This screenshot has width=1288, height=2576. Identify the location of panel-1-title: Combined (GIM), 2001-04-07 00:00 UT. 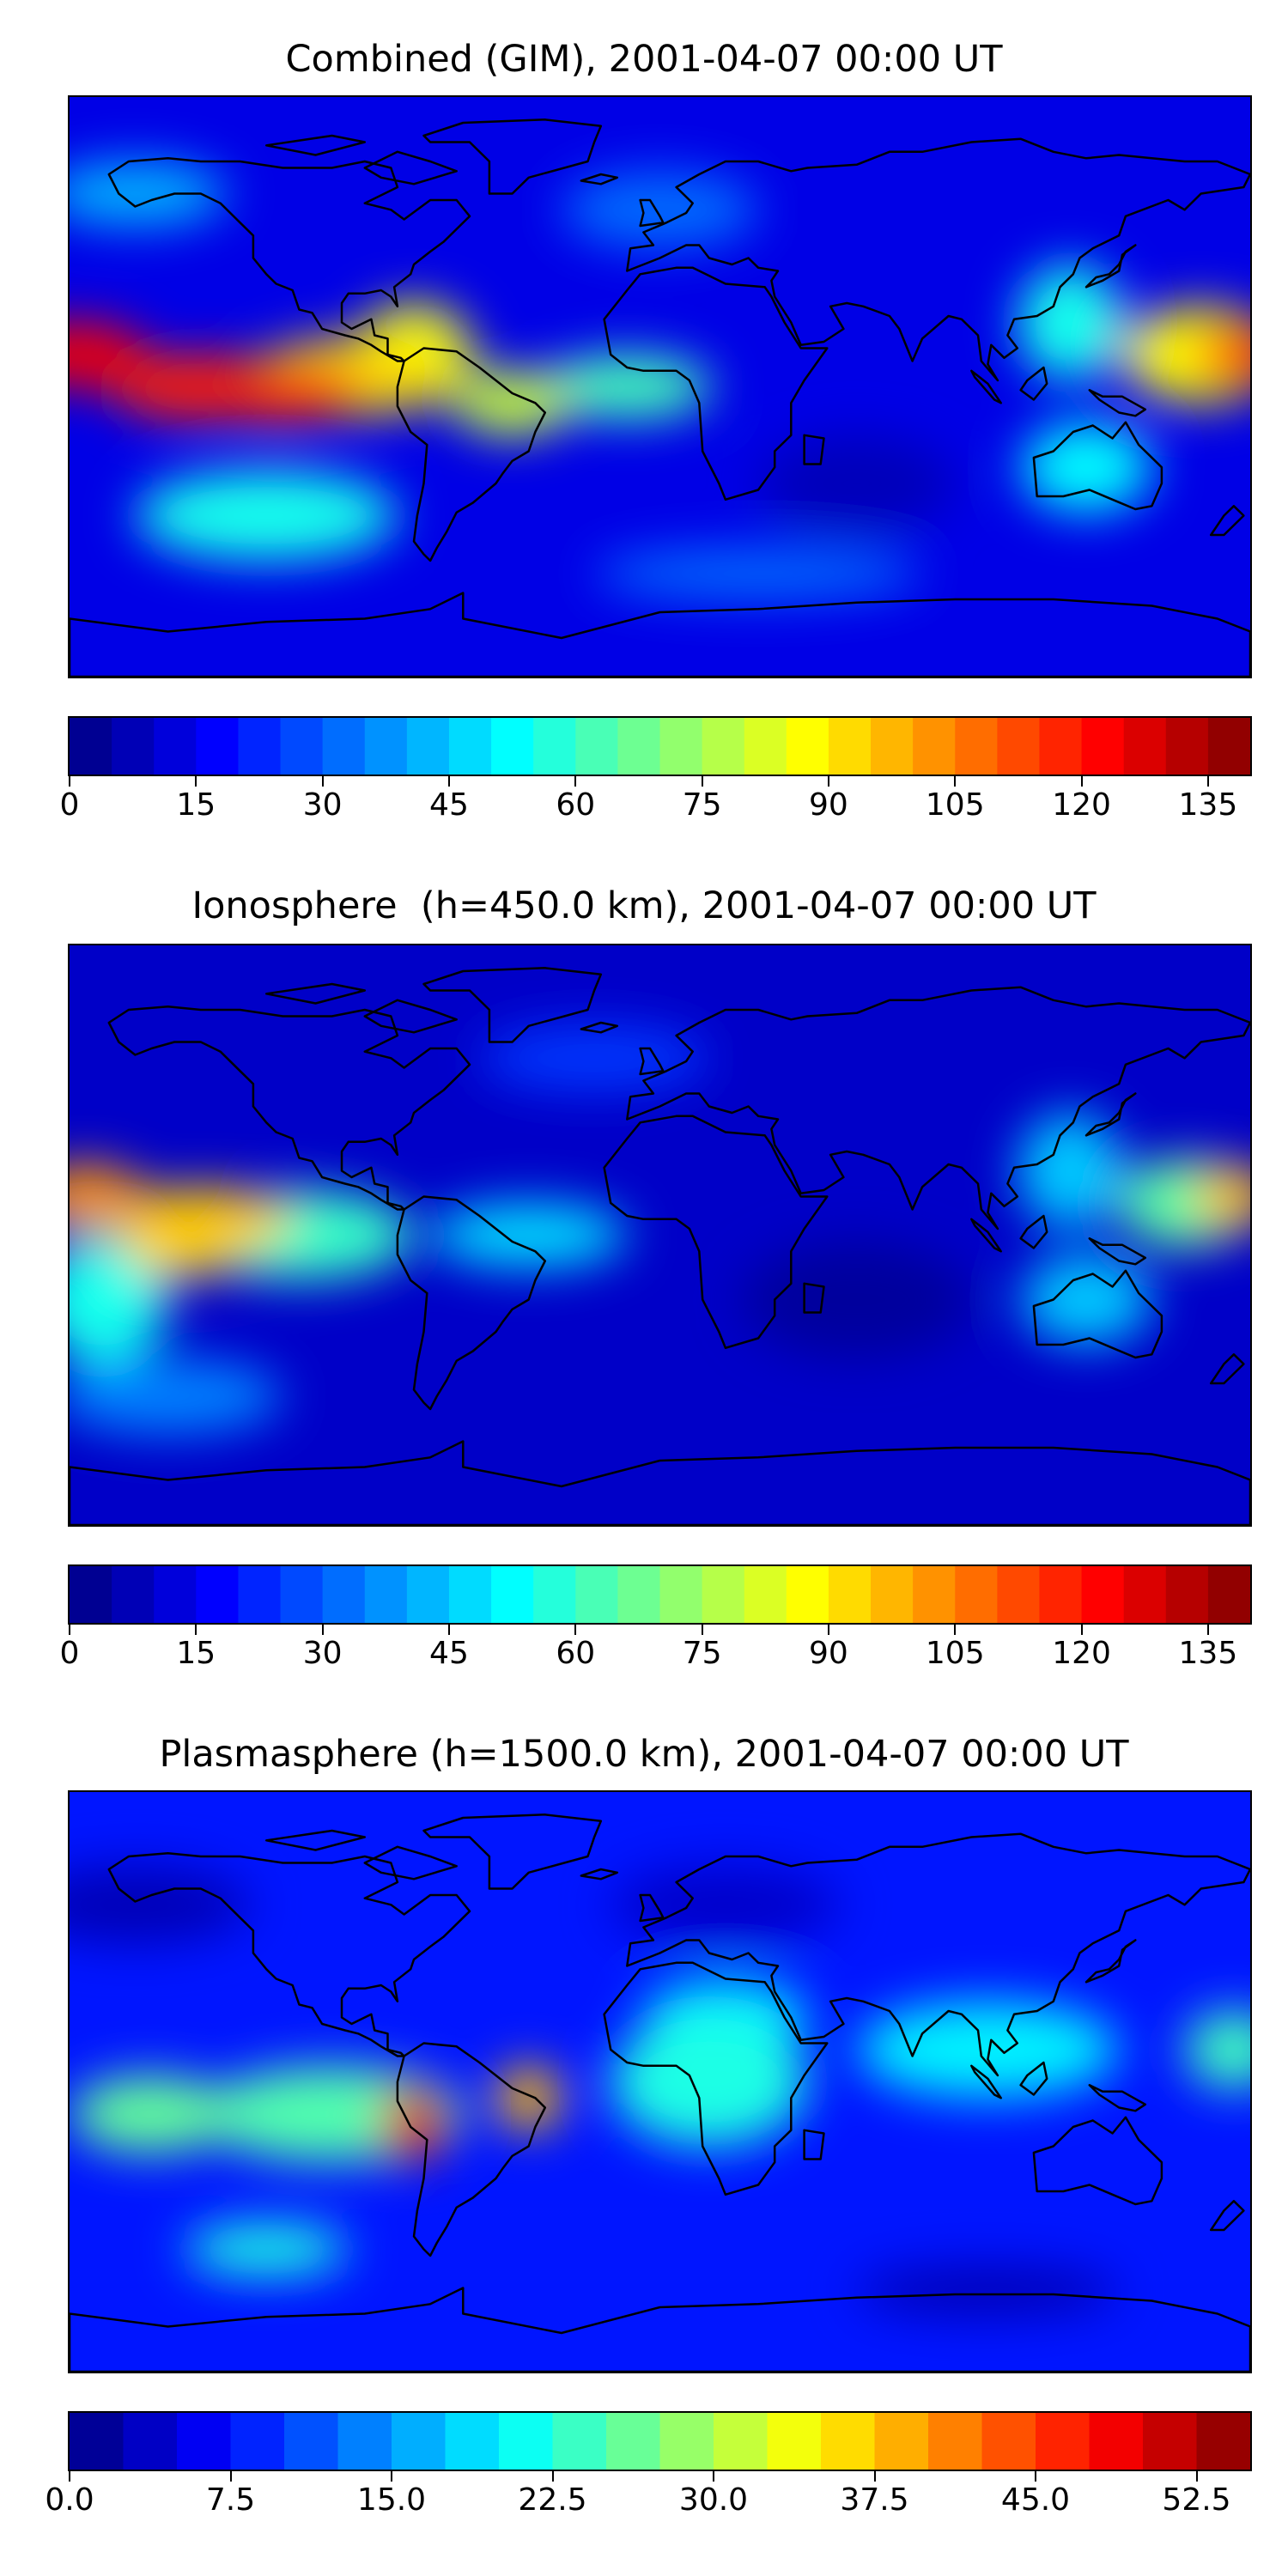
(644, 59).